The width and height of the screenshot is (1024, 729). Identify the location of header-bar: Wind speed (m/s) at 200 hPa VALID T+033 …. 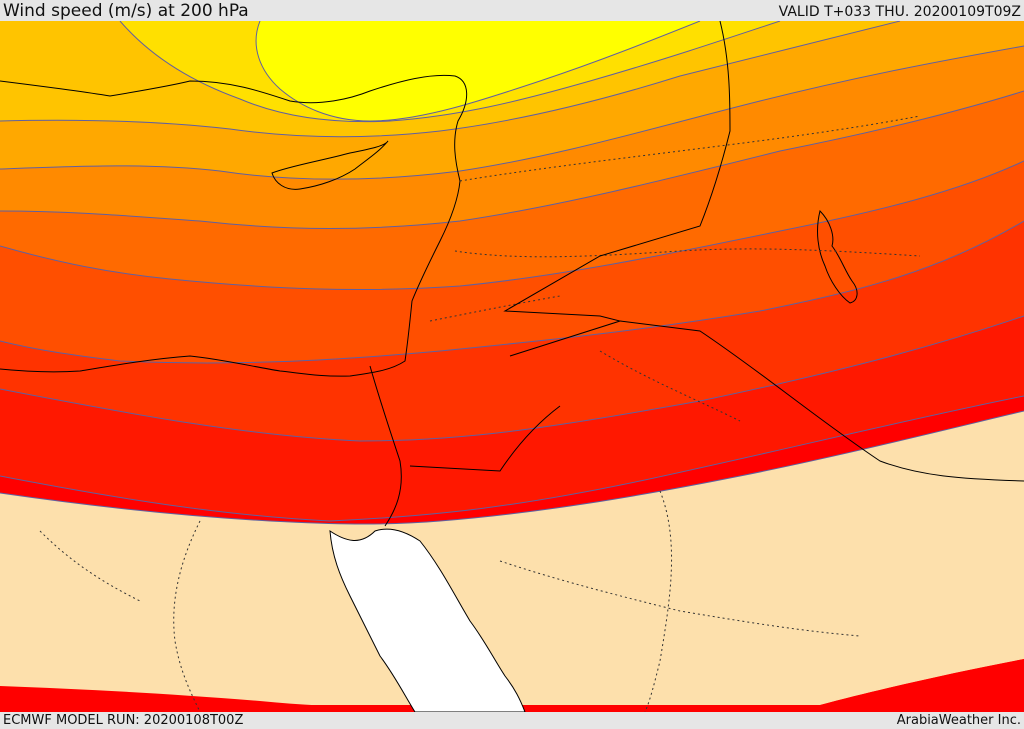
(512, 10).